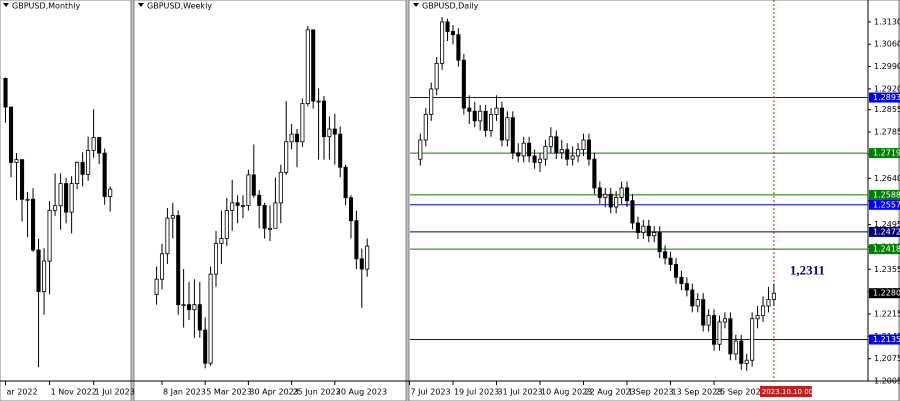 The height and width of the screenshot is (401, 900). I want to click on y-tick-label: 1.2005, so click(887, 381).